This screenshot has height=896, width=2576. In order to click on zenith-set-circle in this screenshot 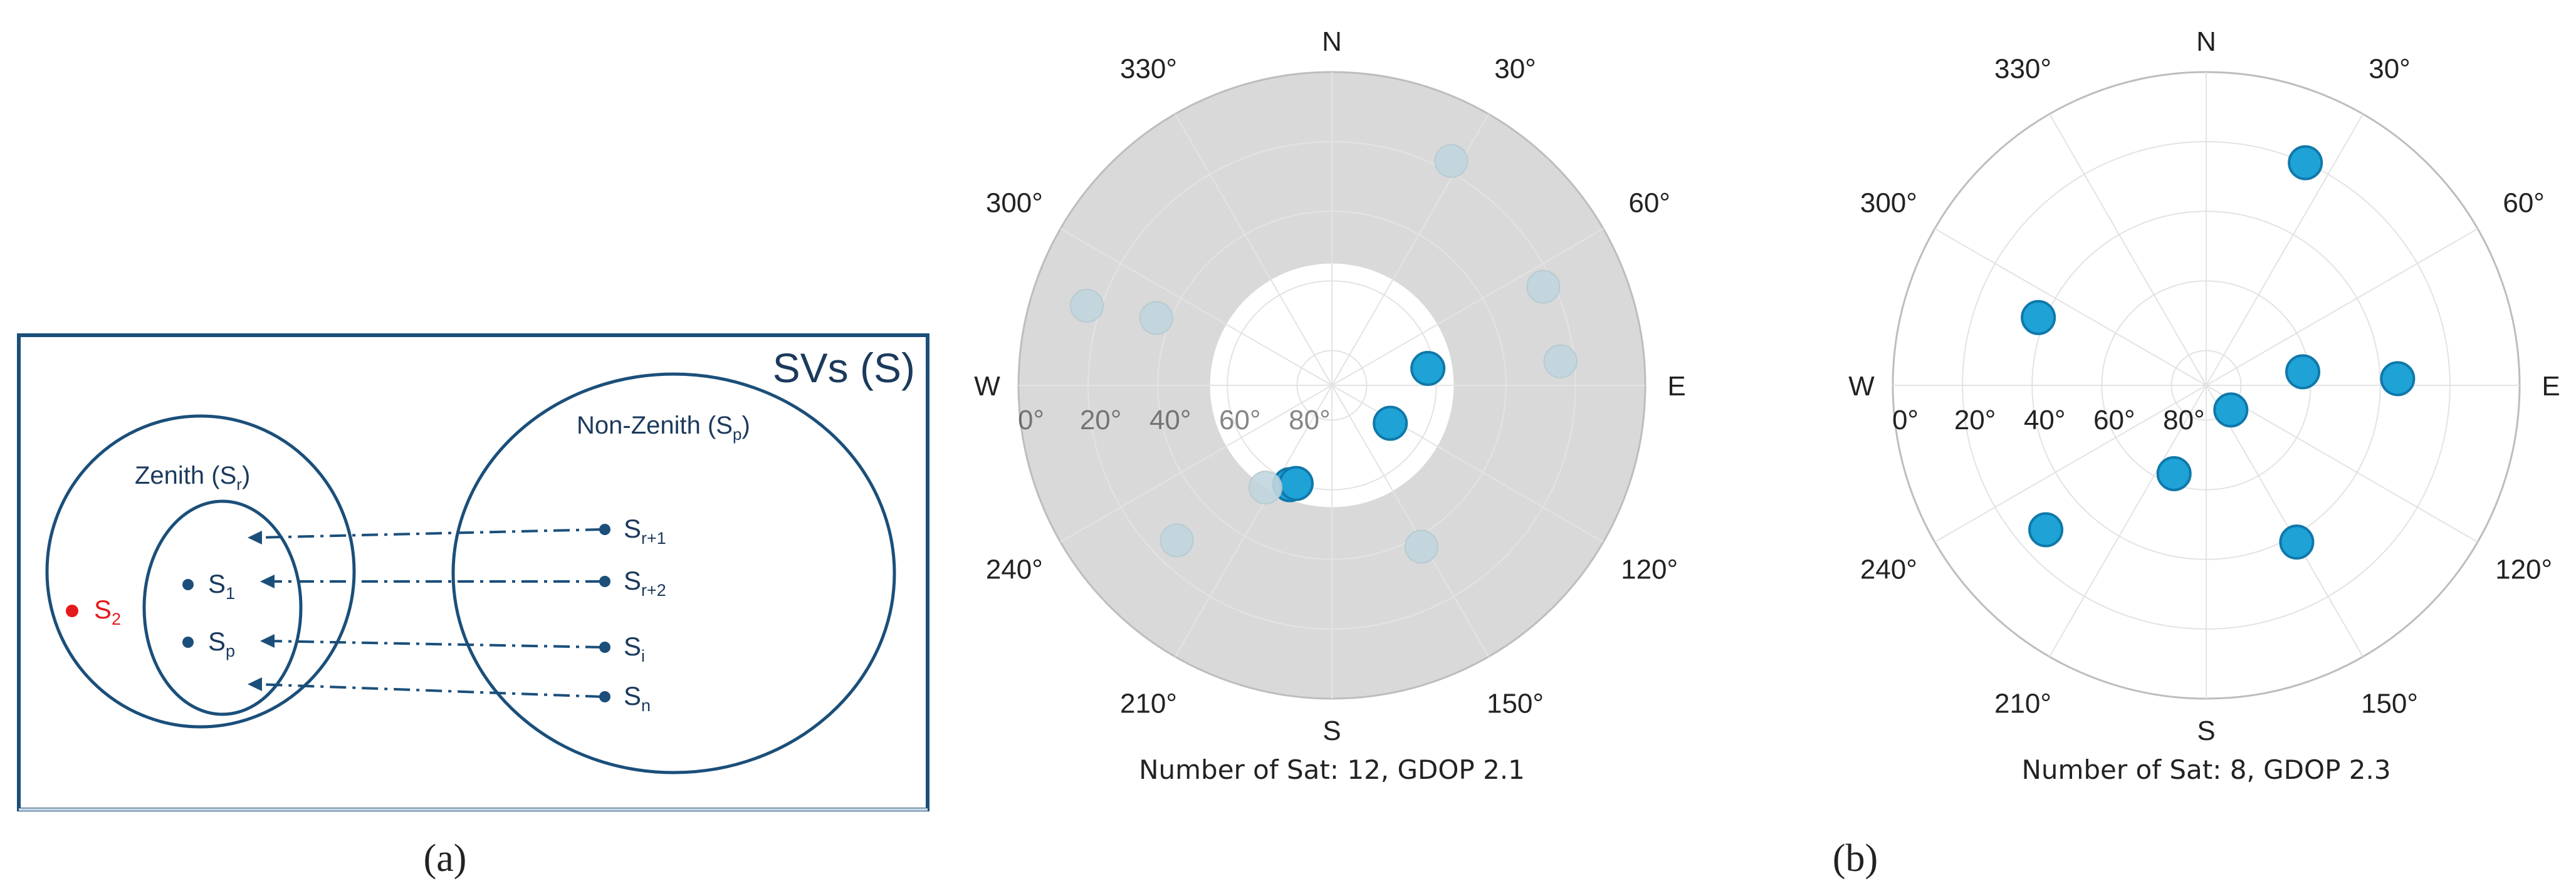, I will do `click(200, 571)`.